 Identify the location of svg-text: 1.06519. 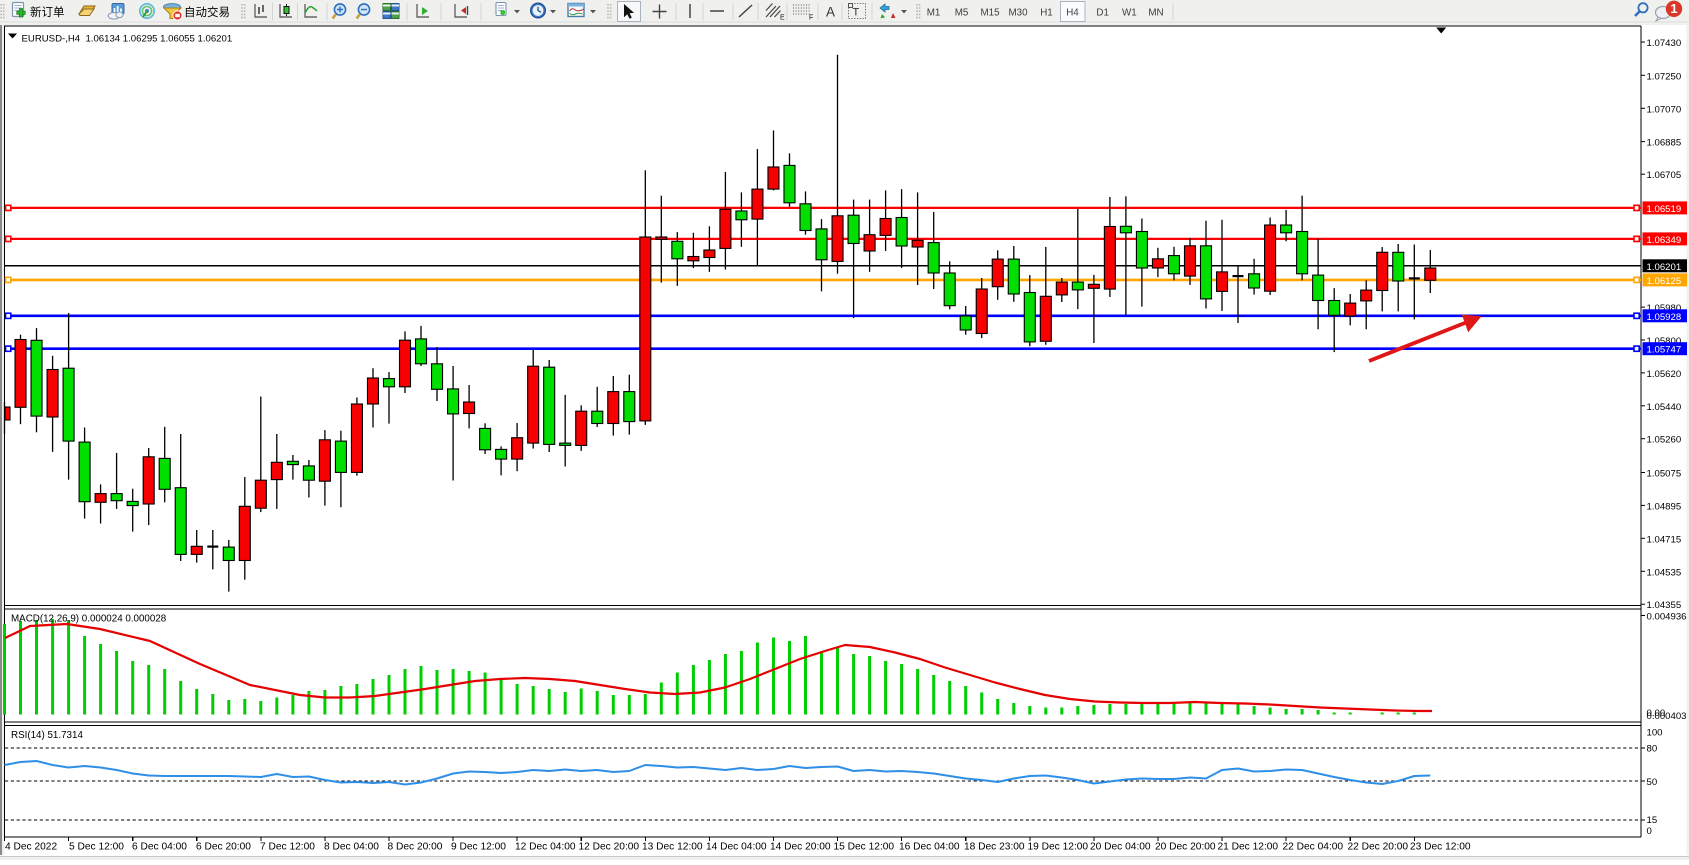
(1664, 209).